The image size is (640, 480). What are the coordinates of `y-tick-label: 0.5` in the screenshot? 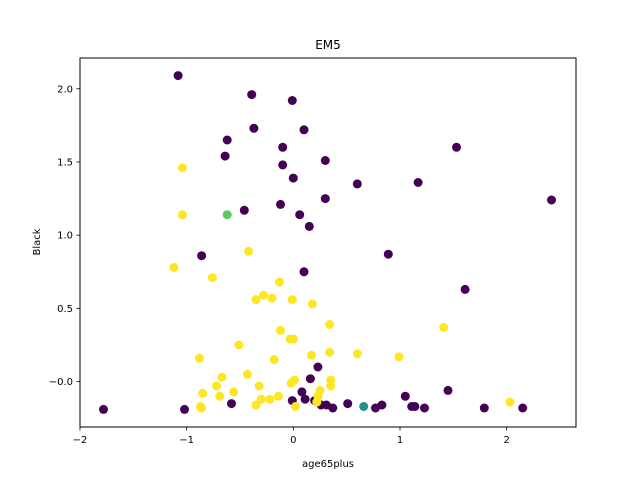 It's located at (65, 309).